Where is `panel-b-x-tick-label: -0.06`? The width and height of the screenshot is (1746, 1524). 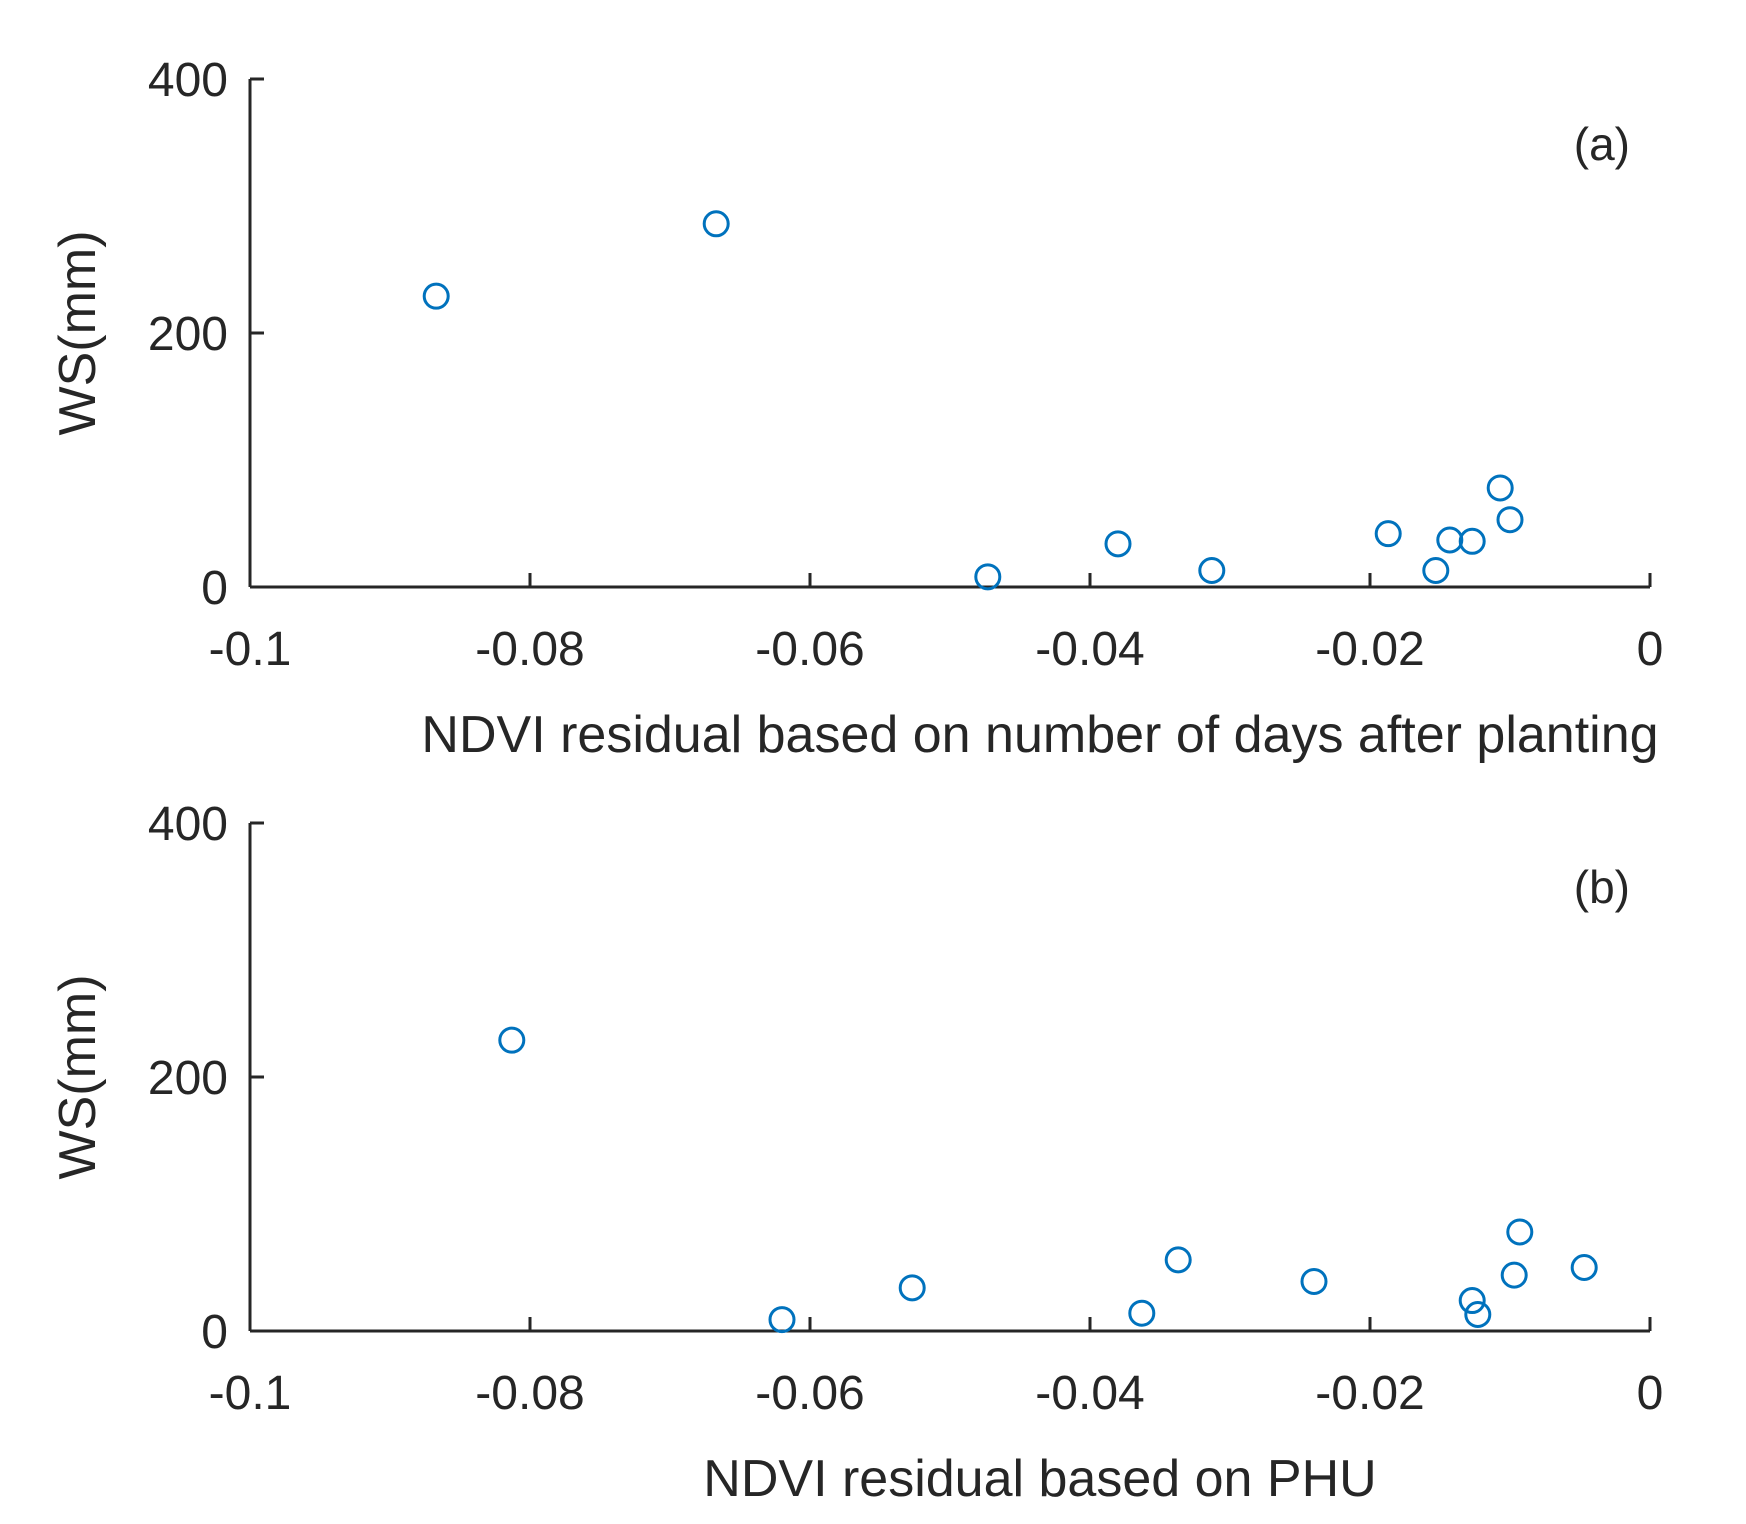
panel-b-x-tick-label: -0.06 is located at coordinates (809, 1393).